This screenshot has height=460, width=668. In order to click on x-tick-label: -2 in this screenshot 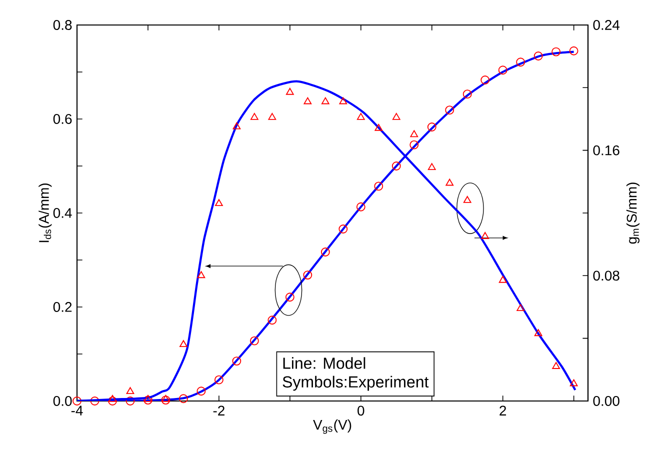, I will do `click(218, 411)`.